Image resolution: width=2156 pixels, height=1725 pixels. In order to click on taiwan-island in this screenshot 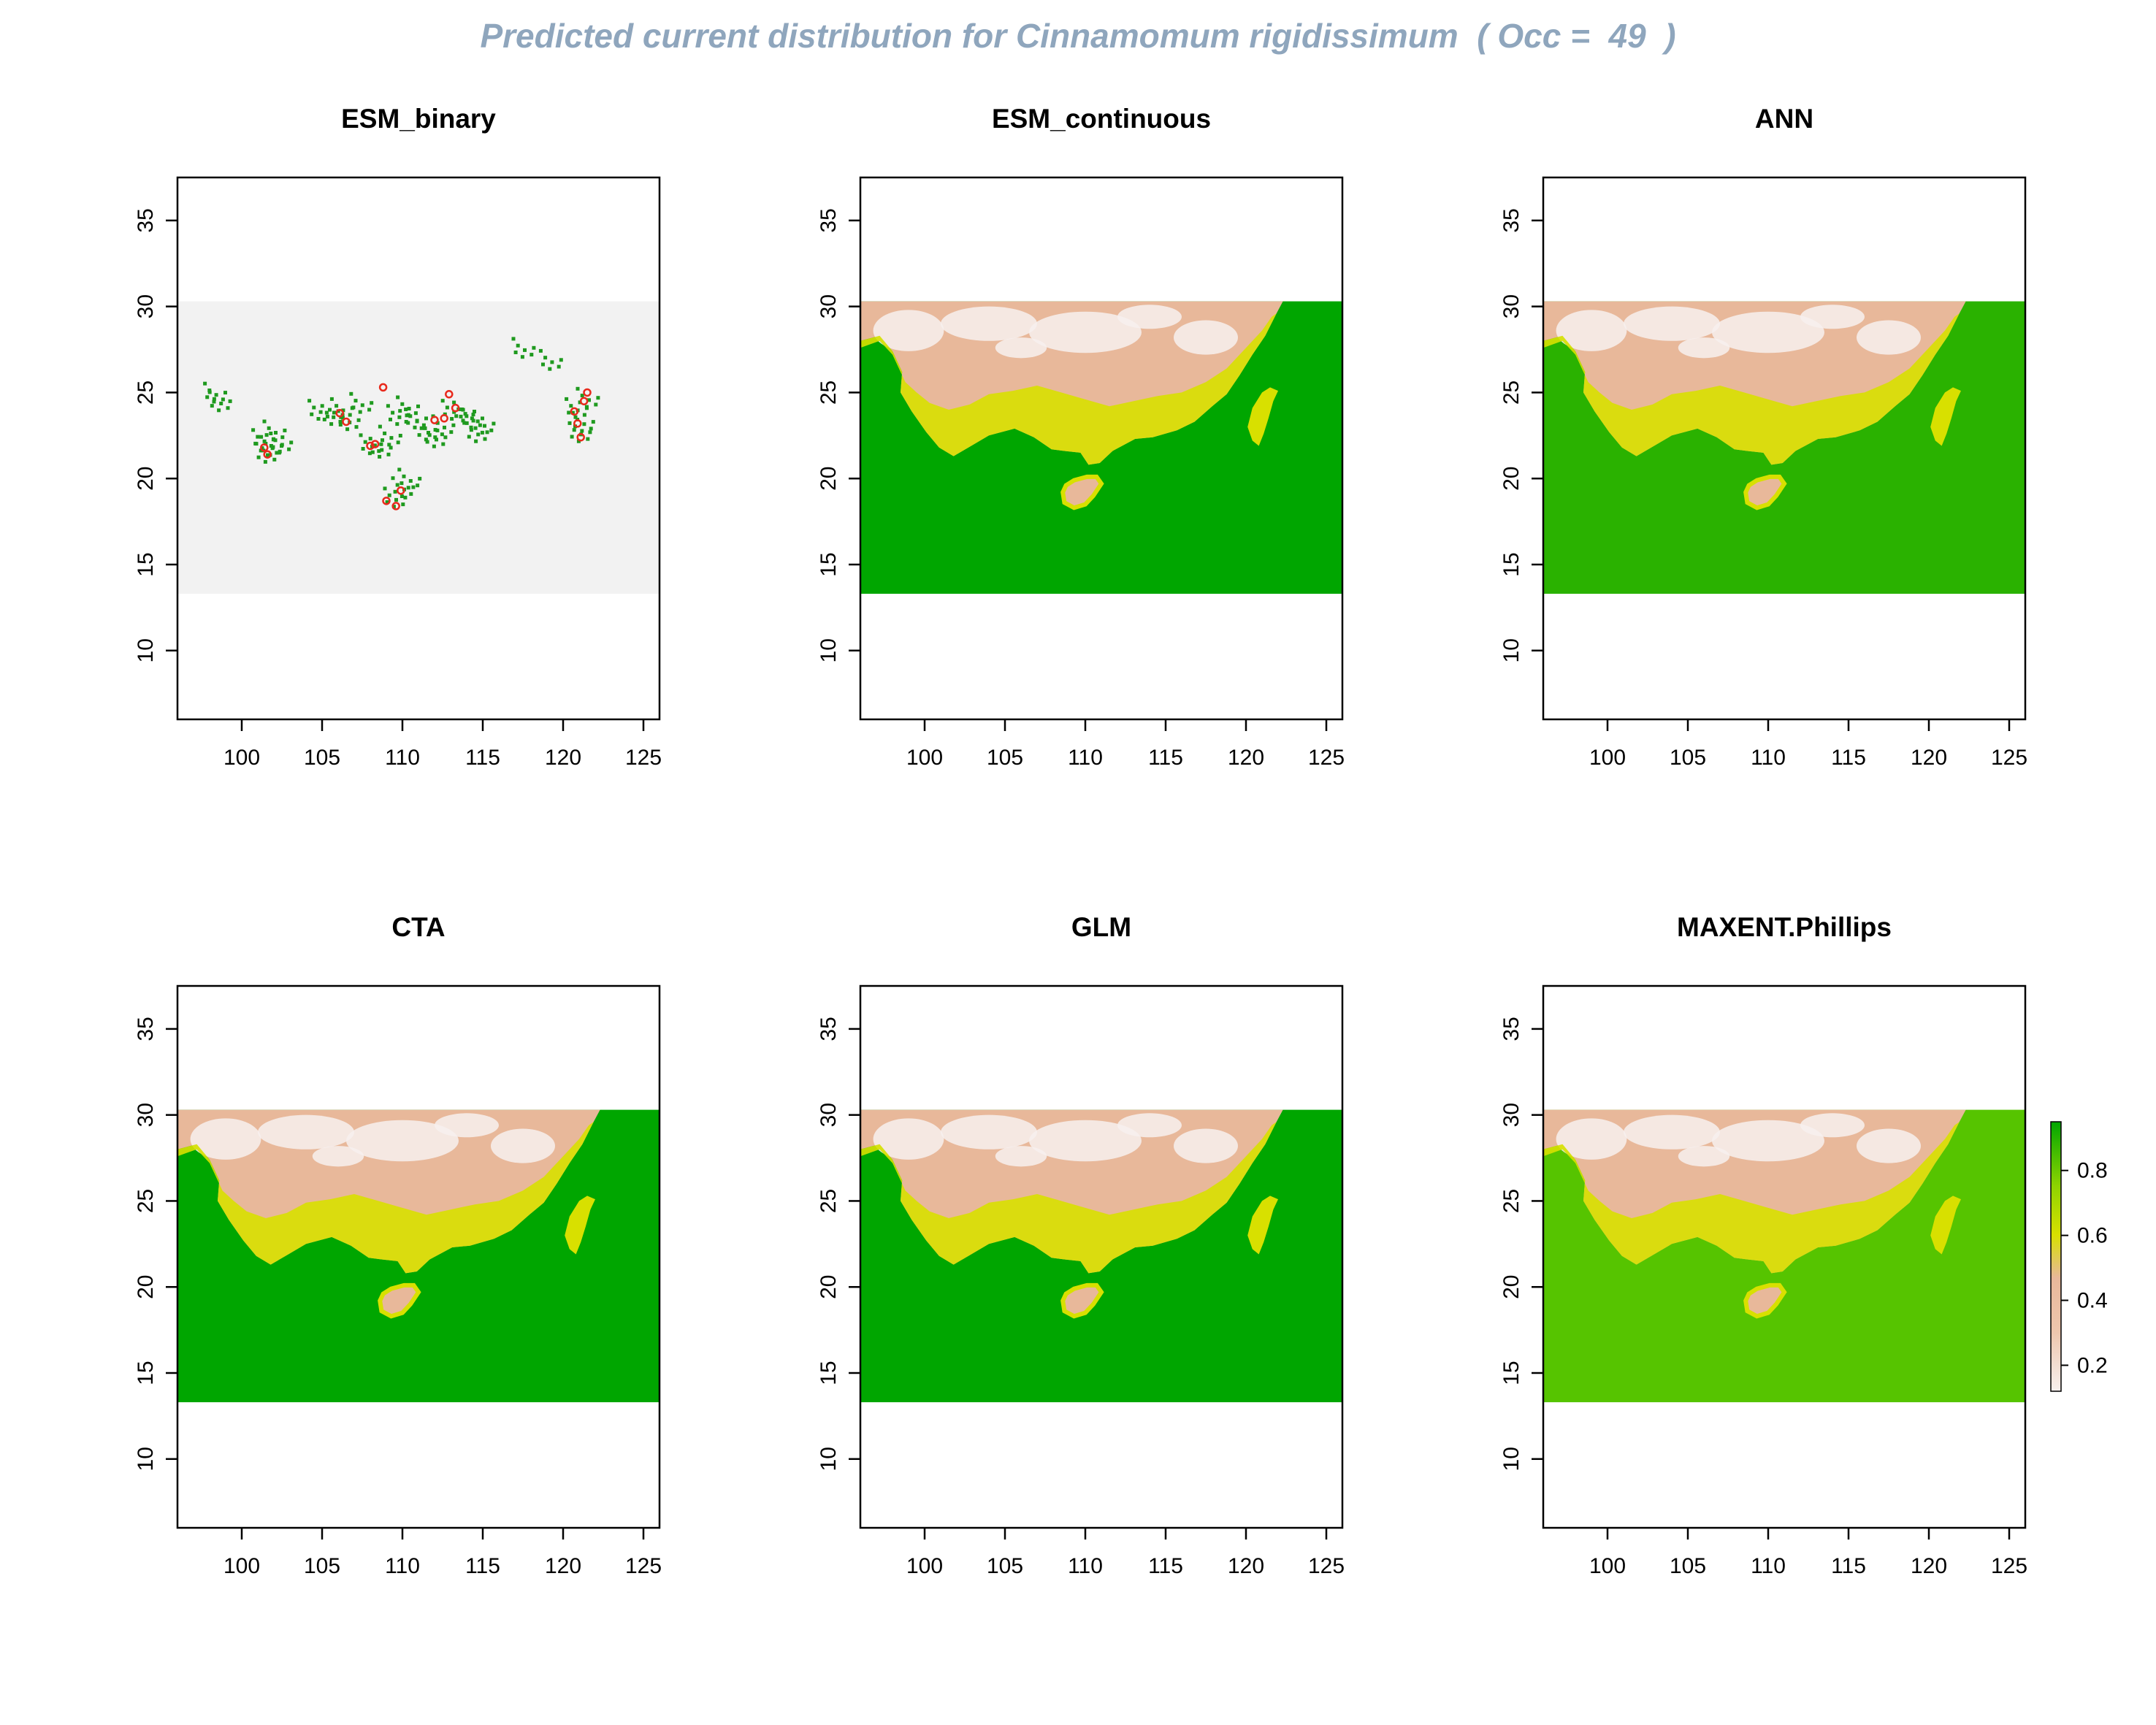, I will do `click(580, 1225)`.